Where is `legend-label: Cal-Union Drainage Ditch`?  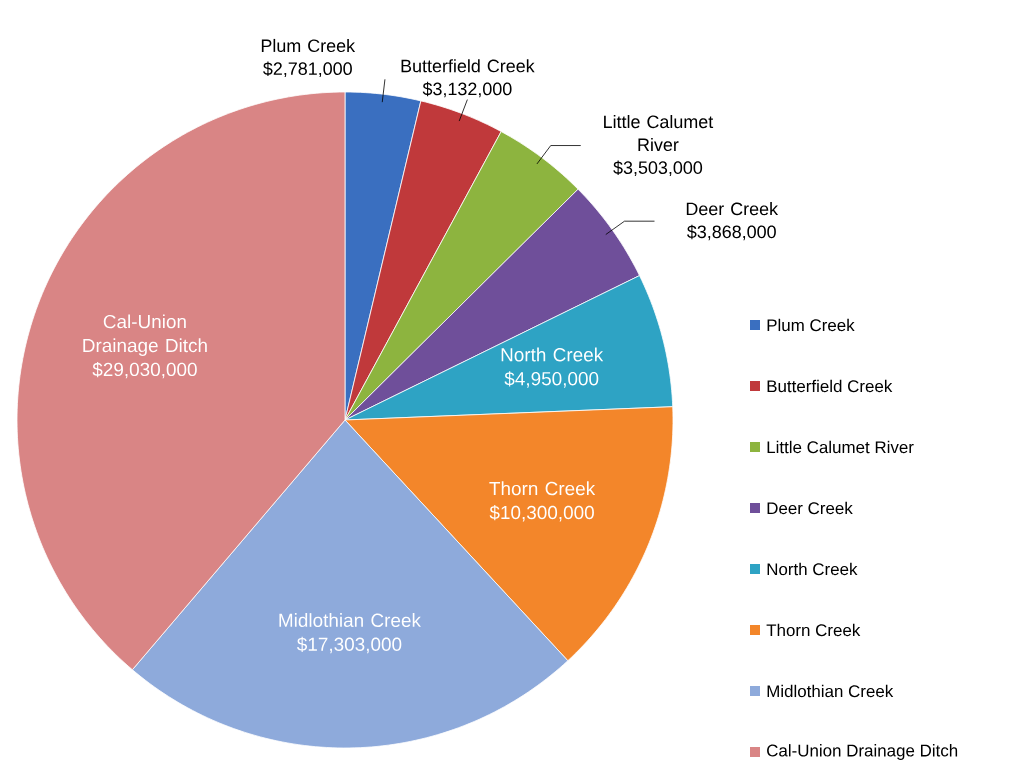
legend-label: Cal-Union Drainage Ditch is located at coordinates (862, 752).